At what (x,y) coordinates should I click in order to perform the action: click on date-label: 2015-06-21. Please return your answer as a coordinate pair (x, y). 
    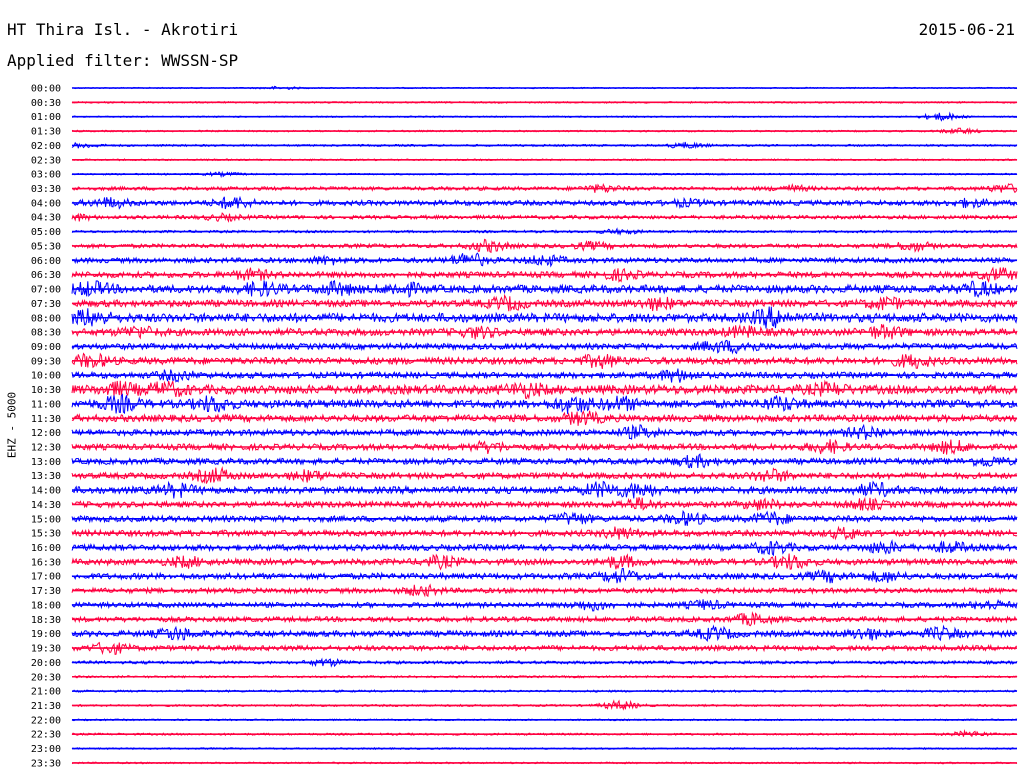
    Looking at the image, I should click on (966, 29).